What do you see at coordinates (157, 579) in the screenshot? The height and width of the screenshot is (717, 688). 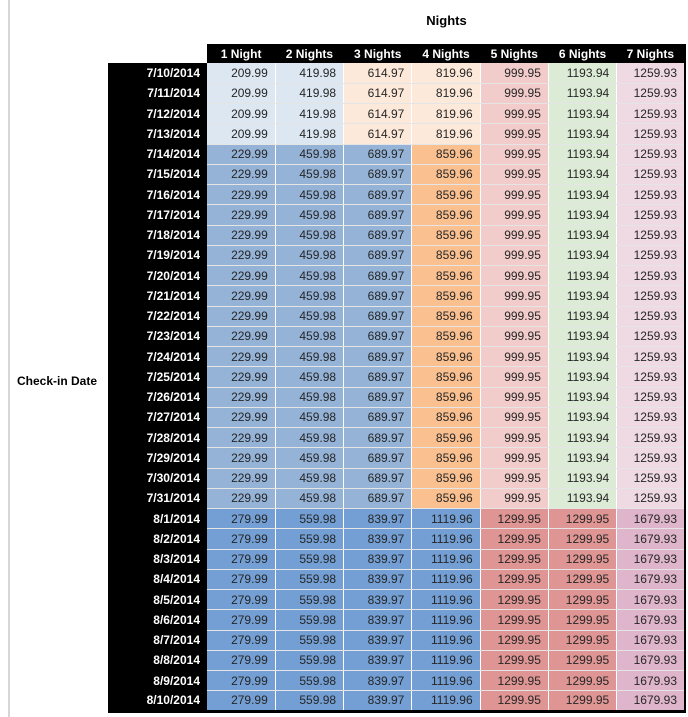 I see `row-header-date: 8/4/2014` at bounding box center [157, 579].